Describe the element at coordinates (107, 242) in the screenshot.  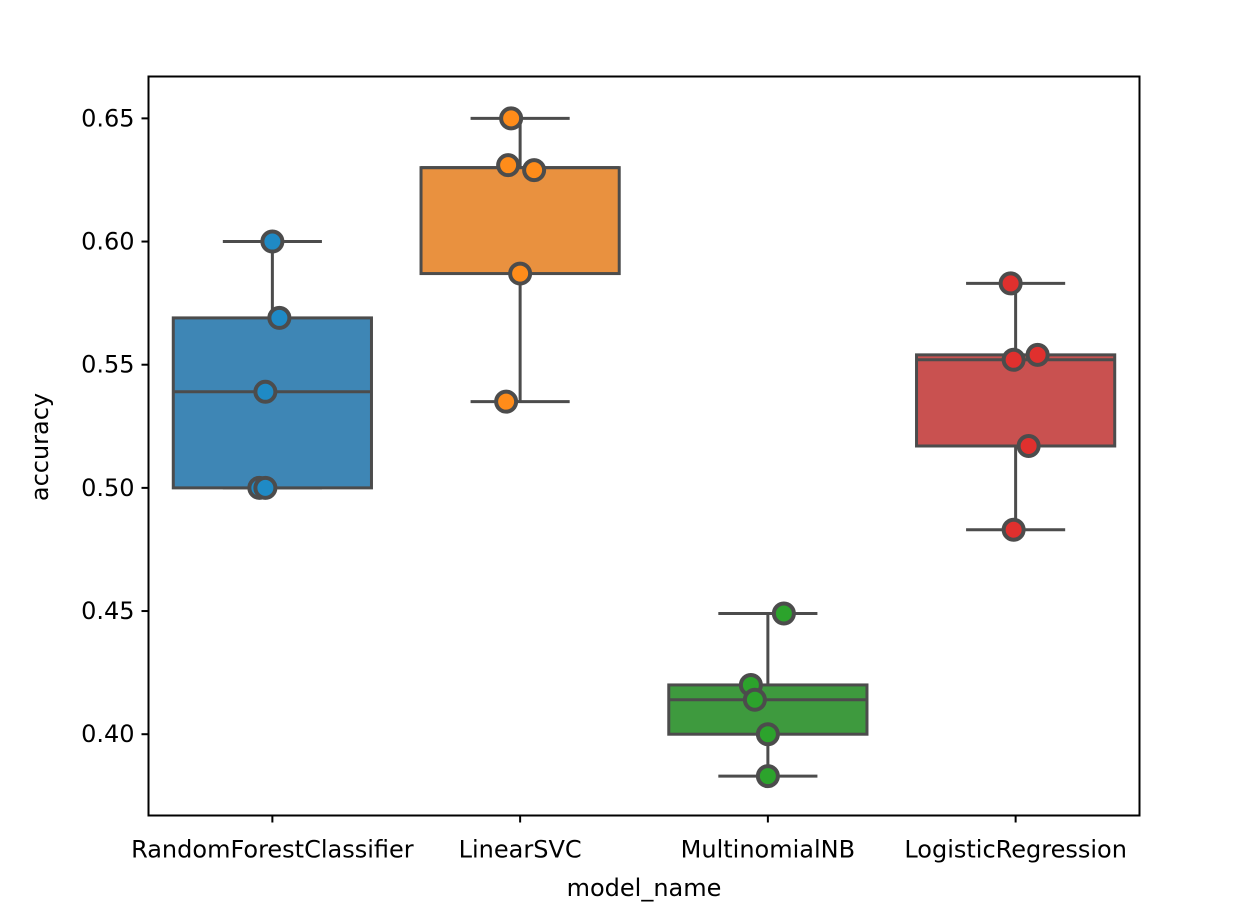
I see `y-tick-label: 0.60` at that location.